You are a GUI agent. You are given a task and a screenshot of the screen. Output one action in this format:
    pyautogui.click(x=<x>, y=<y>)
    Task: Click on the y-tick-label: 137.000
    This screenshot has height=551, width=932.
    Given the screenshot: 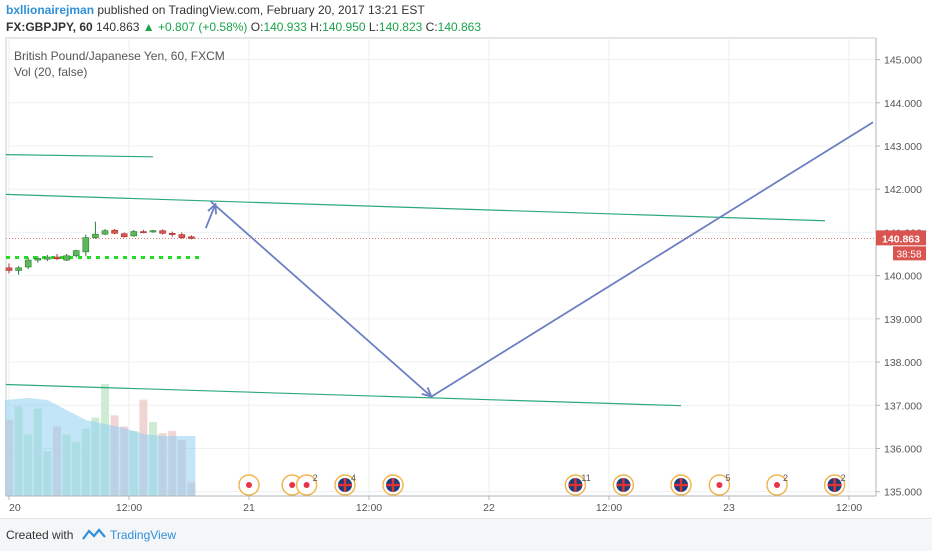 What is the action you would take?
    pyautogui.click(x=903, y=406)
    